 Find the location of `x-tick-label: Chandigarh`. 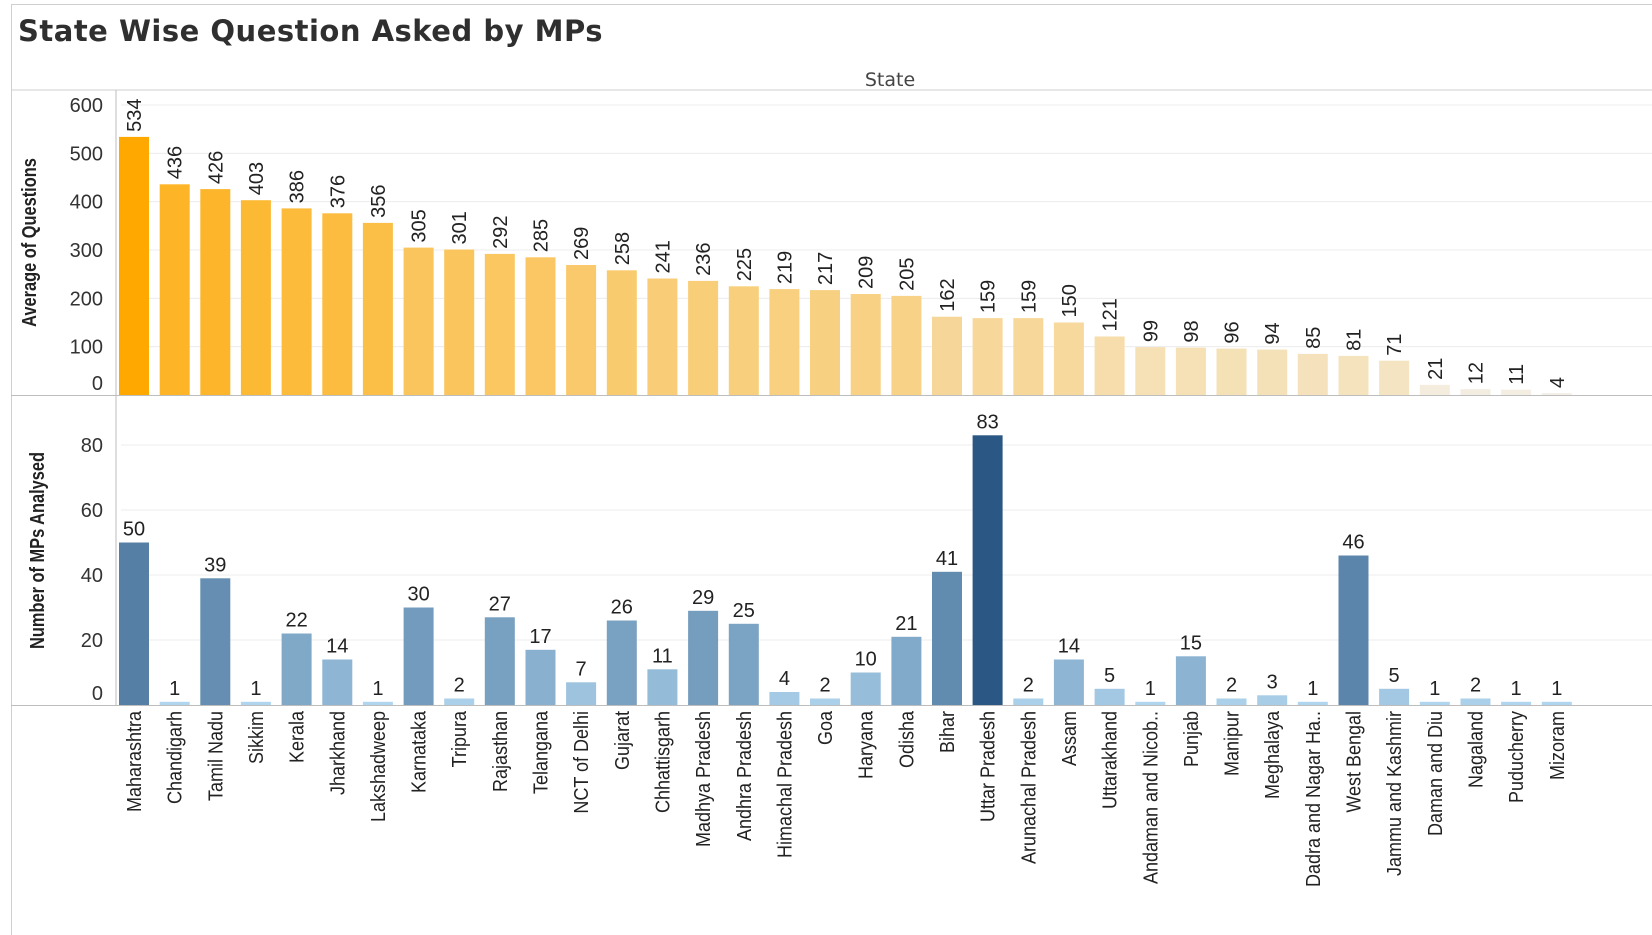

x-tick-label: Chandigarh is located at coordinates (176, 757).